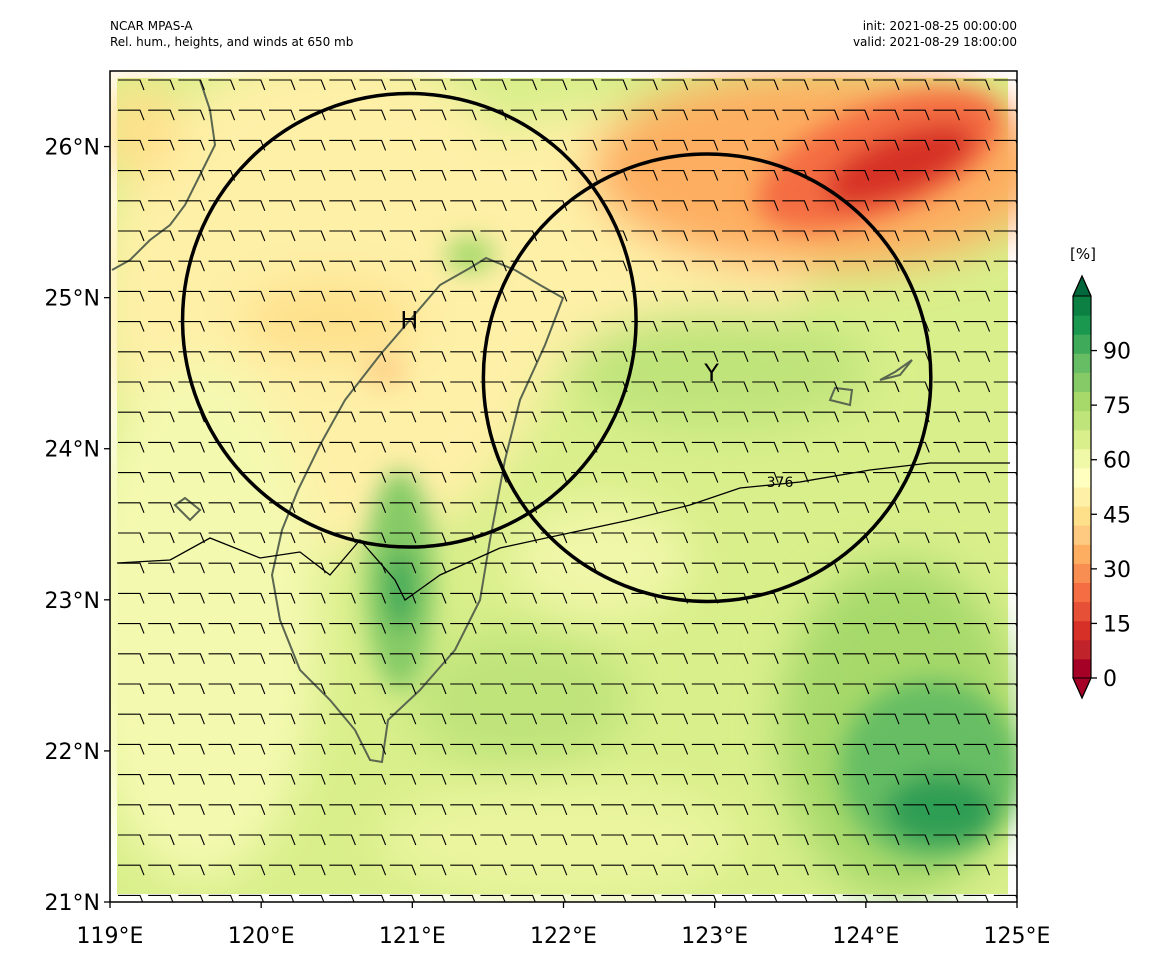 The width and height of the screenshot is (1167, 969). I want to click on y-tick-label: 26°N, so click(72, 148).